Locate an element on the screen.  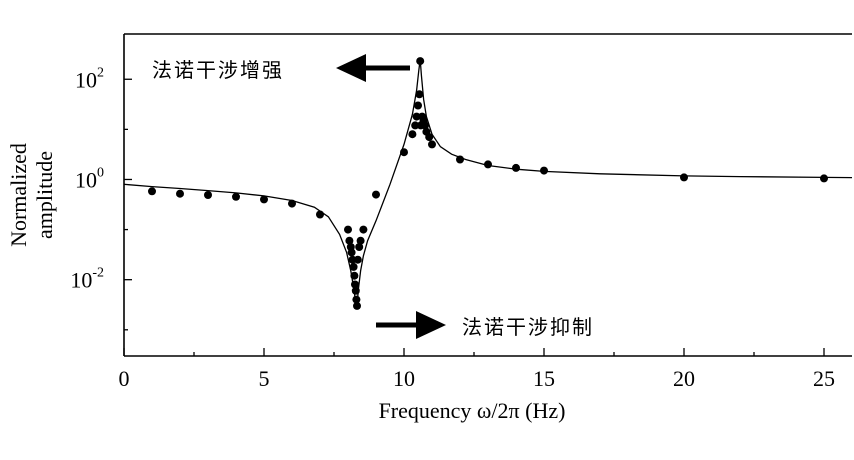
annotation-enhancement: 法诺干涉增强 is located at coordinates (281, 68).